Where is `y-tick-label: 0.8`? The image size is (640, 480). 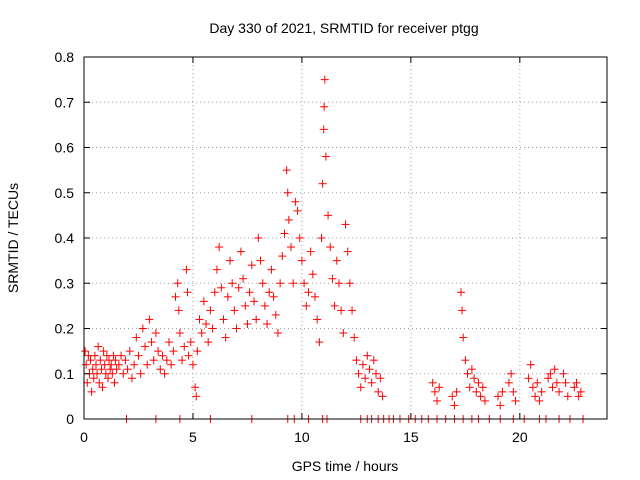 y-tick-label: 0.8 is located at coordinates (65, 57).